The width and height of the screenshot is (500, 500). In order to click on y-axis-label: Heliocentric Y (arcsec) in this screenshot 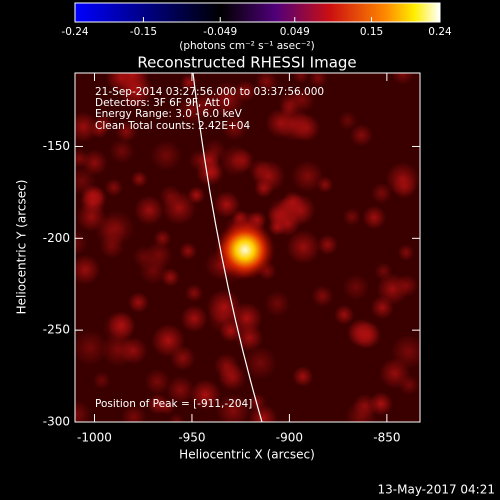, I will do `click(22, 247)`.